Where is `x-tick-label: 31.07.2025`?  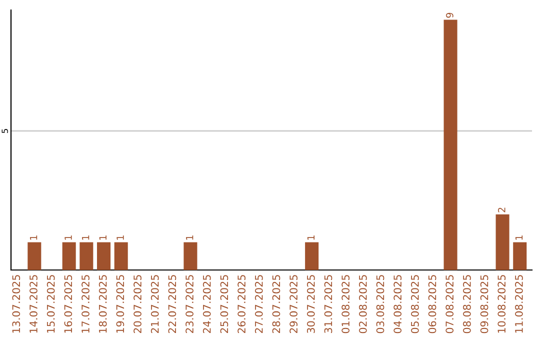
x-tick-label: 31.07.2025 is located at coordinates (328, 304).